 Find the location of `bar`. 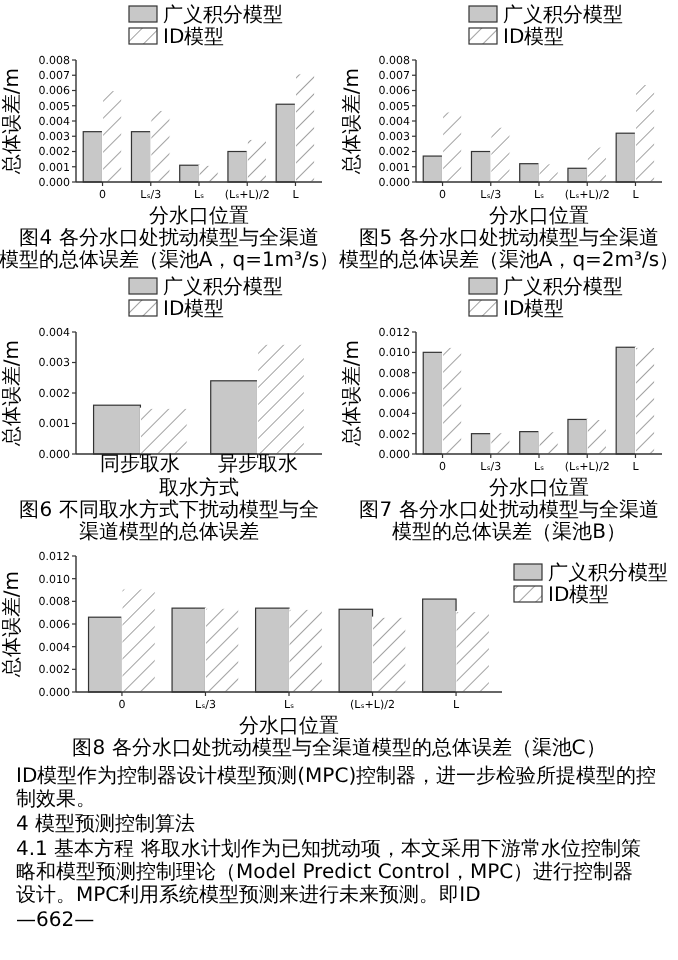

bar is located at coordinates (389, 654).